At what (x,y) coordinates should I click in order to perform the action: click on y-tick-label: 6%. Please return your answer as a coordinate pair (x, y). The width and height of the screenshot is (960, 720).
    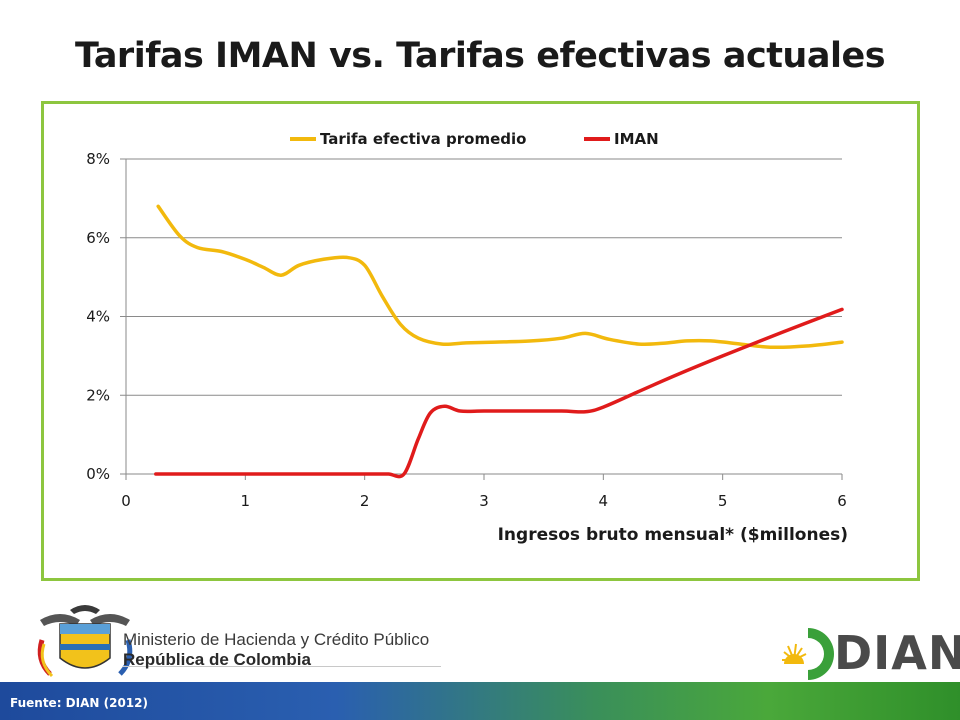
    Looking at the image, I should click on (98, 238).